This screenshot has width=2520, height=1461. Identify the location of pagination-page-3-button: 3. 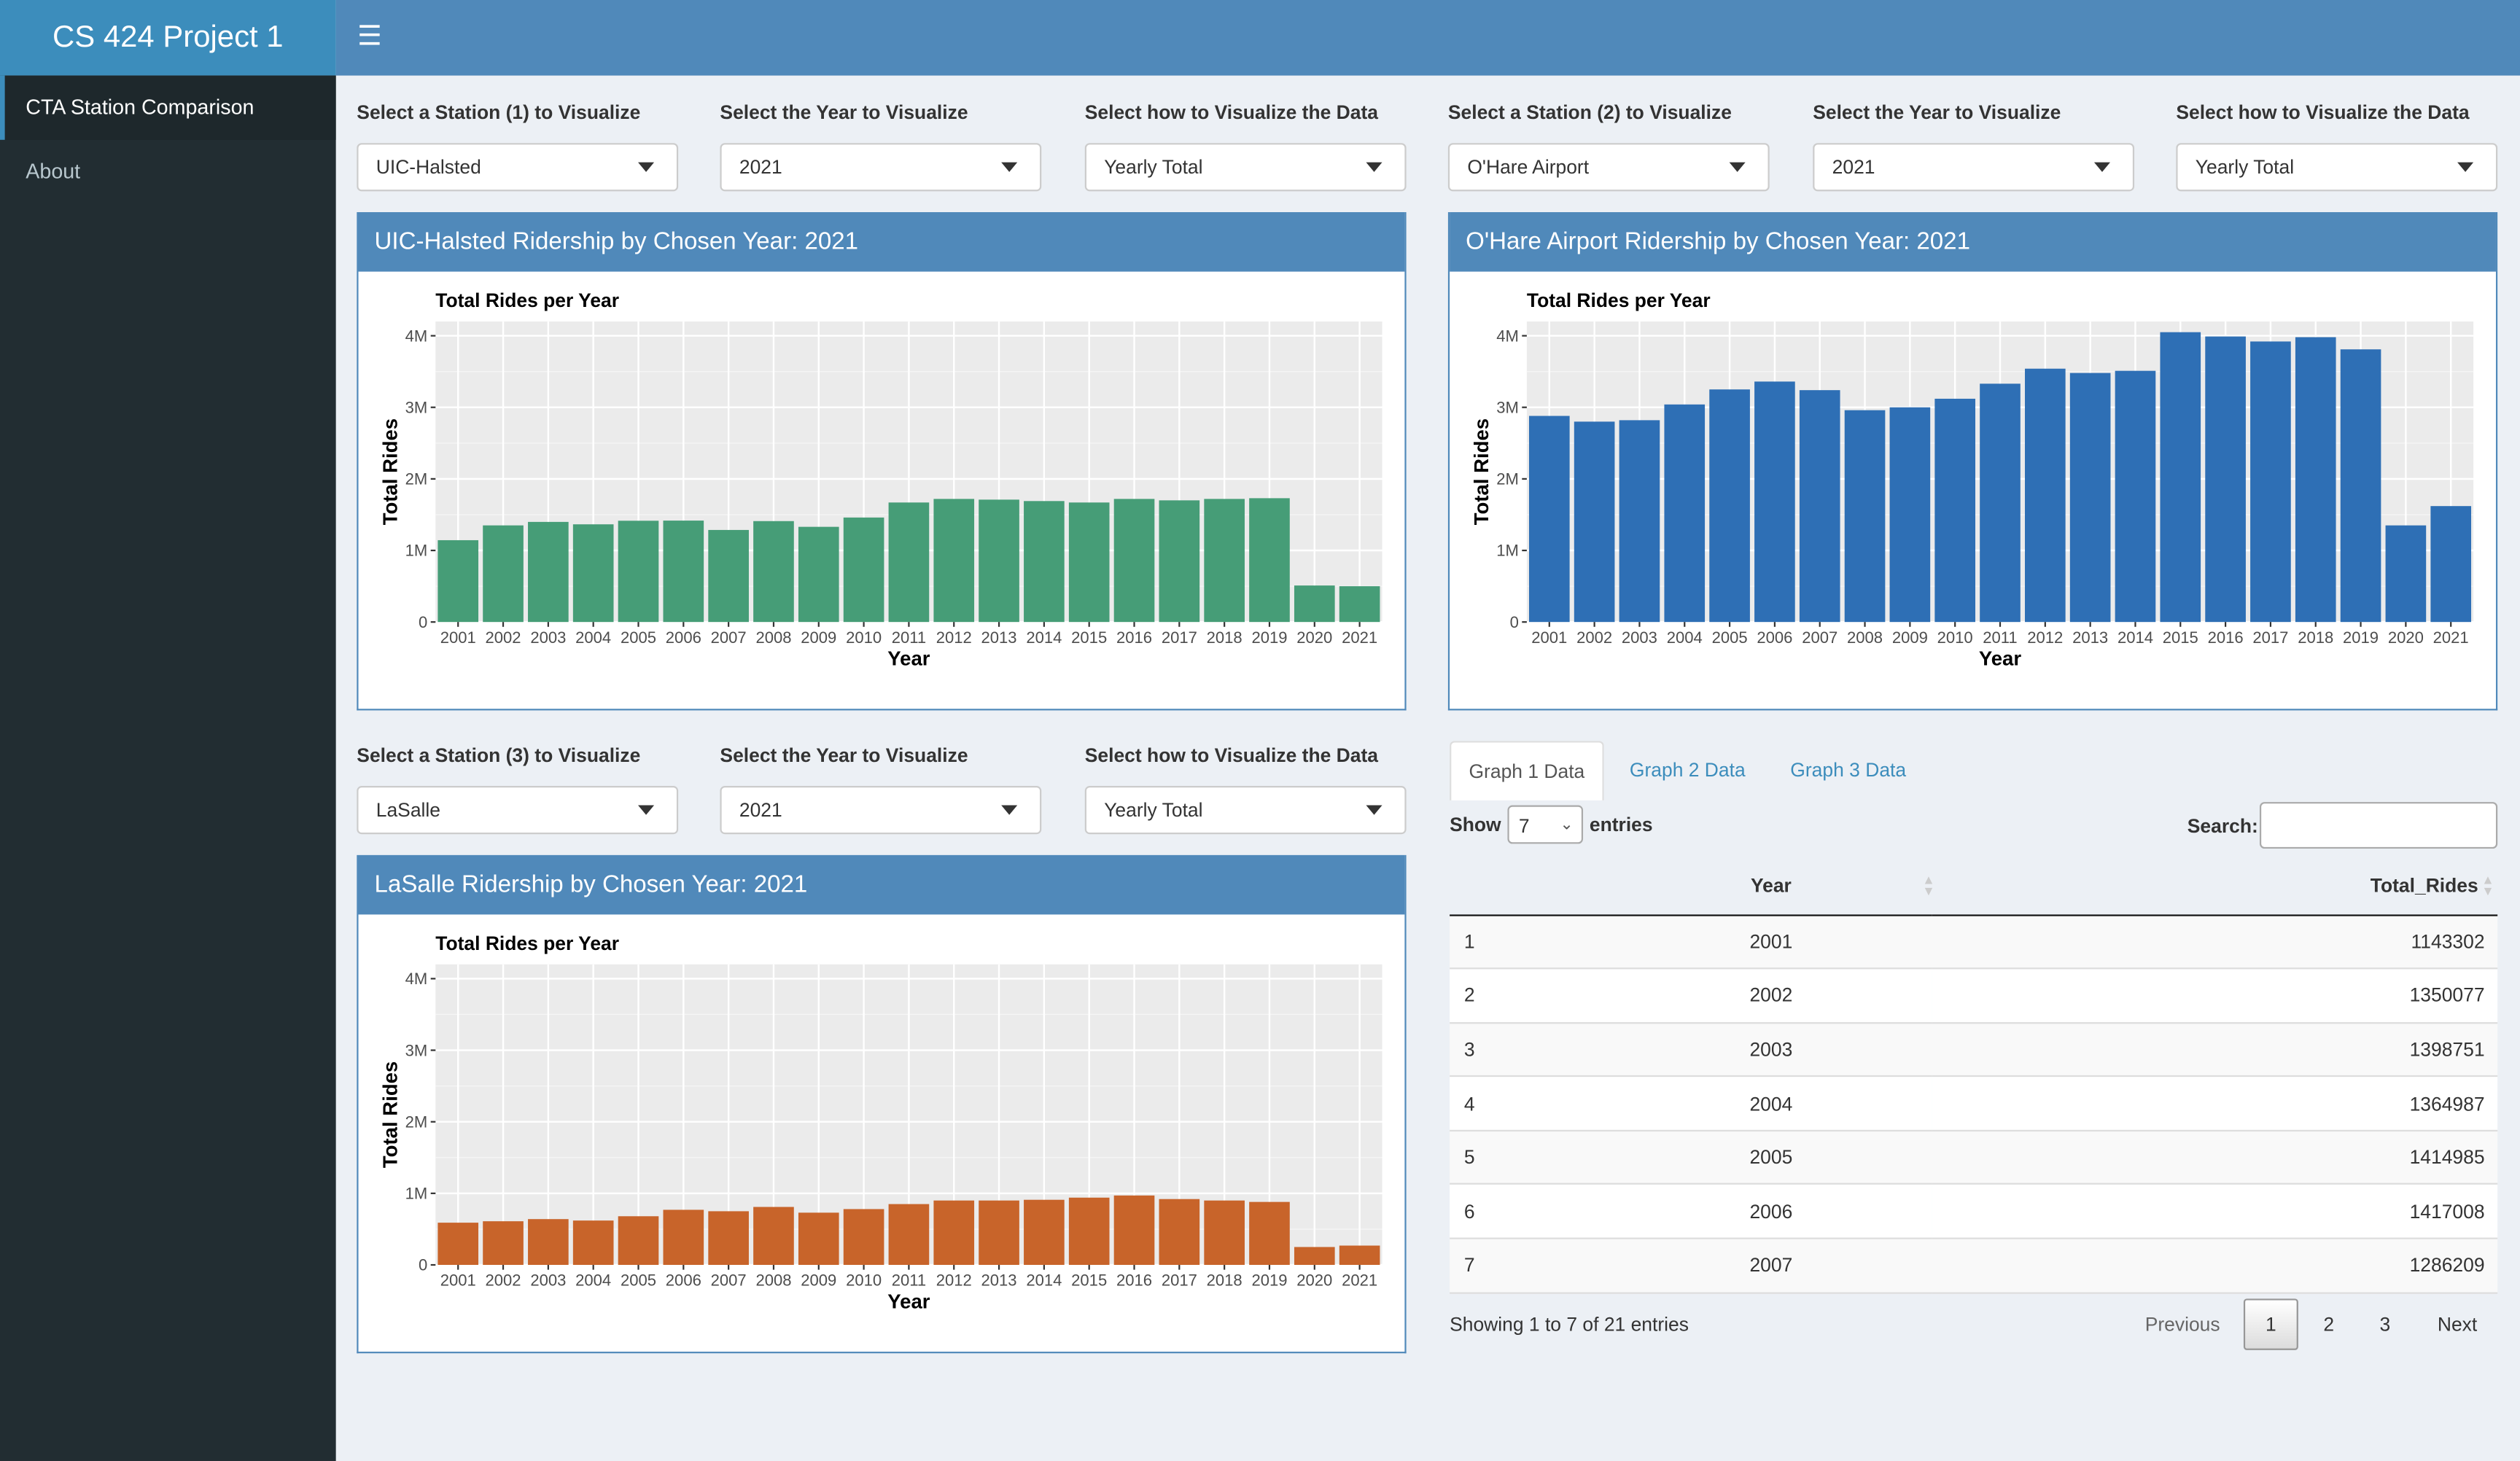
(2385, 1324).